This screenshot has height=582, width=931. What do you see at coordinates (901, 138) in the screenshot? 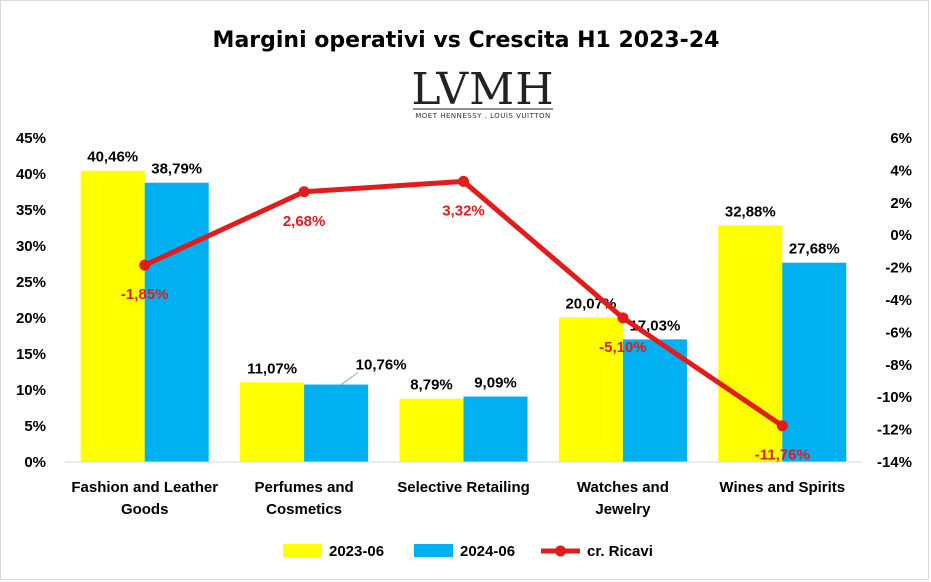
I see `right-tick-label: 6%` at bounding box center [901, 138].